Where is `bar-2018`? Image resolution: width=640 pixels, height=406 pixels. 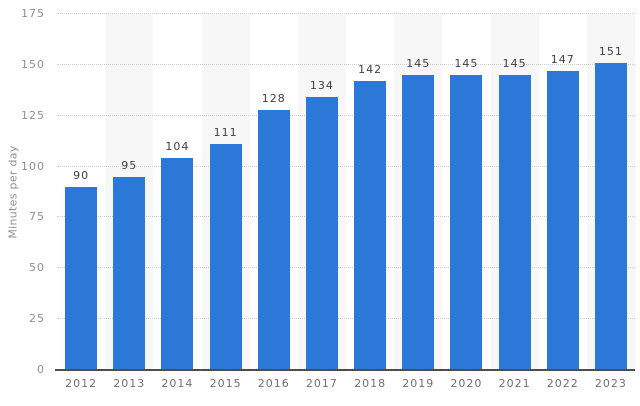 bar-2018 is located at coordinates (370, 225).